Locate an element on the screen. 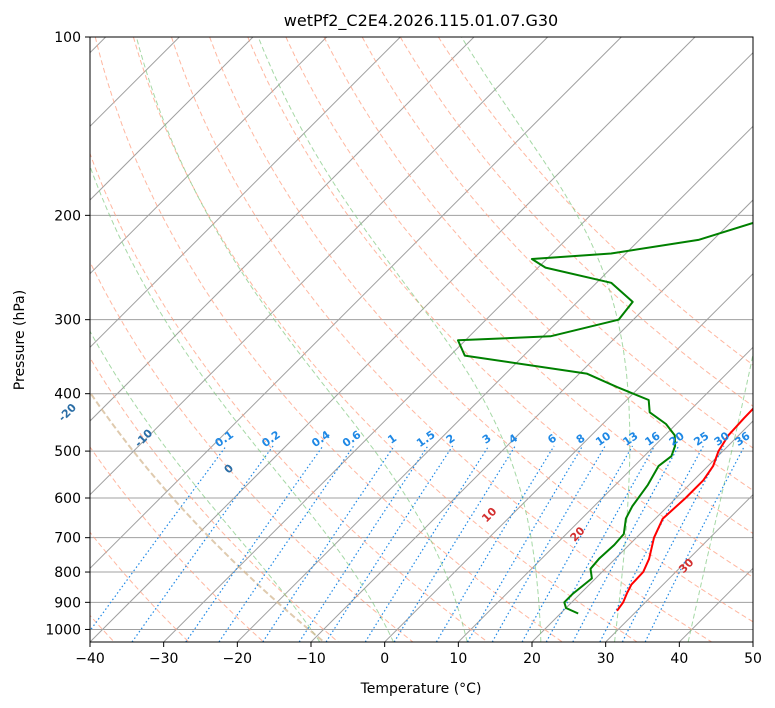 This screenshot has height=708, width=775. x-tick-label: −20 is located at coordinates (238, 659).